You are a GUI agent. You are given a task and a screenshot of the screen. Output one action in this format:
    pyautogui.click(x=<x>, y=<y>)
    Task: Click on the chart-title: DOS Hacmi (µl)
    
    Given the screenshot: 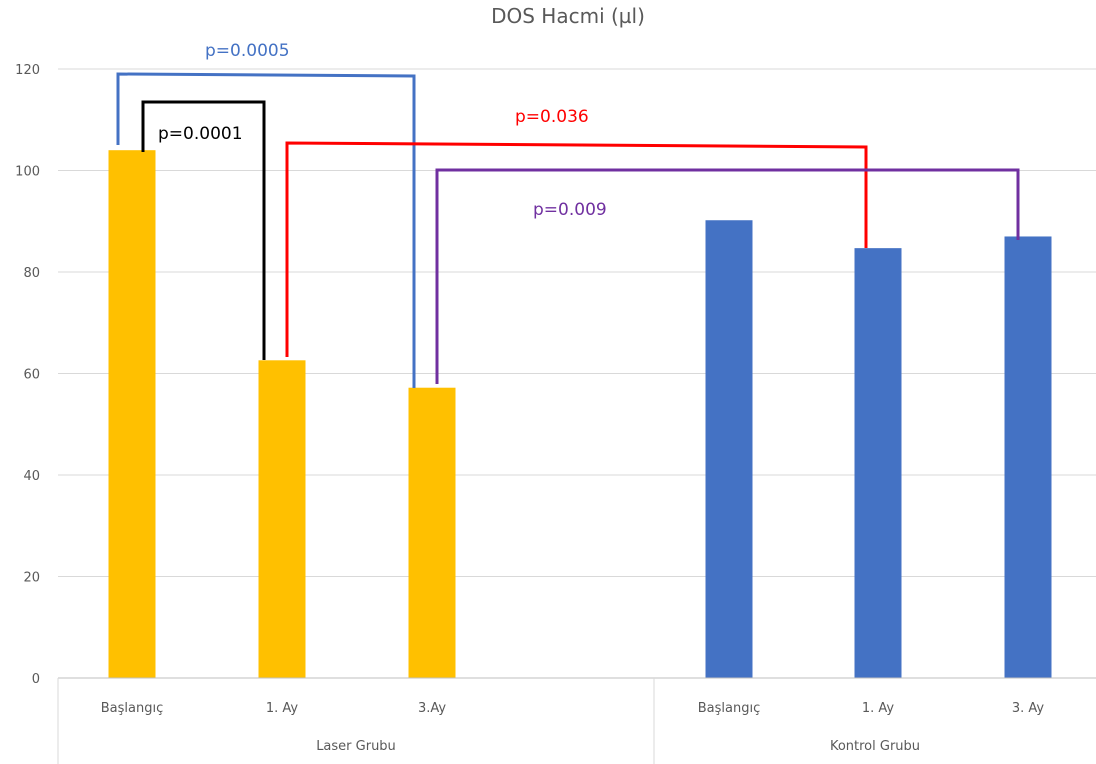 What is the action you would take?
    pyautogui.click(x=568, y=16)
    